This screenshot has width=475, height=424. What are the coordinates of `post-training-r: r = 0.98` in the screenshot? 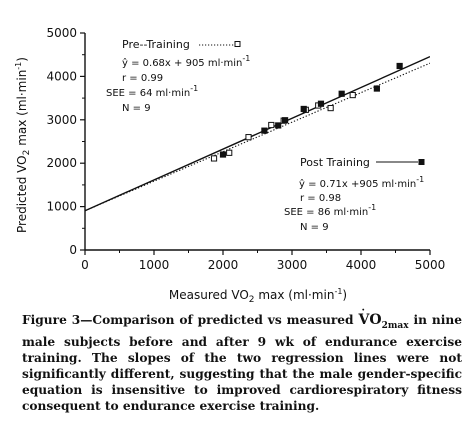 It's located at (320, 198).